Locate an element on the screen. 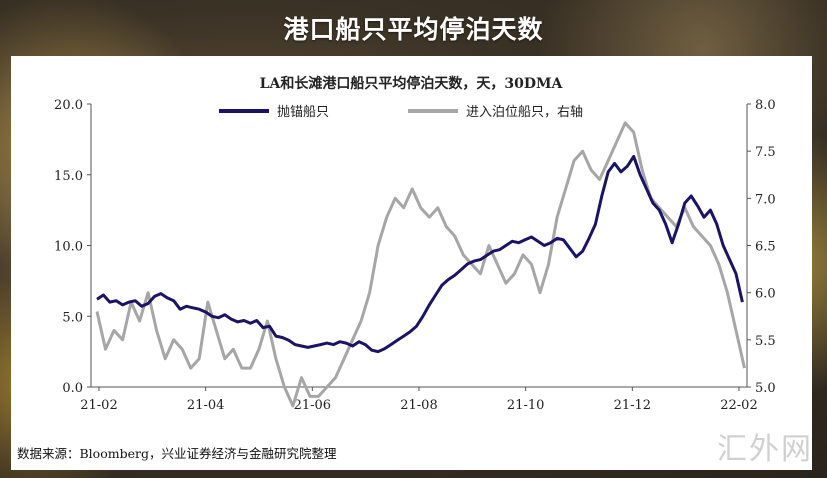 The image size is (827, 478). x-tick-label: 22-02 is located at coordinates (738, 405).